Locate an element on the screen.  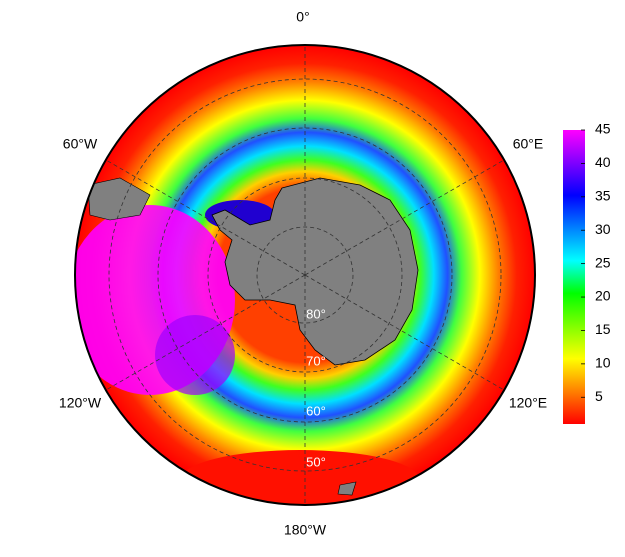
colorbar-tick-label: 5 is located at coordinates (599, 396).